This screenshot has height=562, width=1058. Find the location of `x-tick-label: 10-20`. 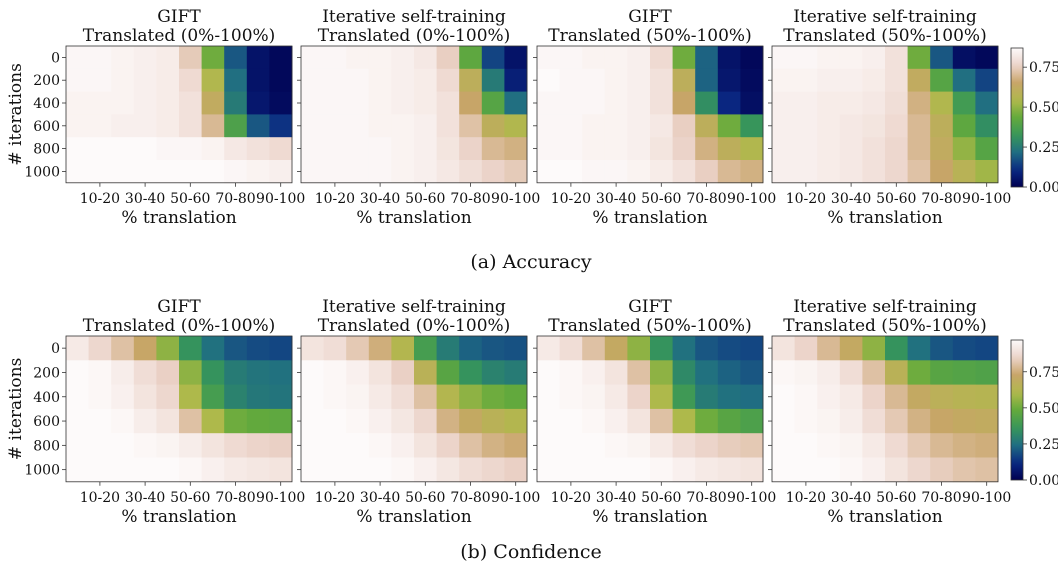

x-tick-label: 10-20 is located at coordinates (335, 498).